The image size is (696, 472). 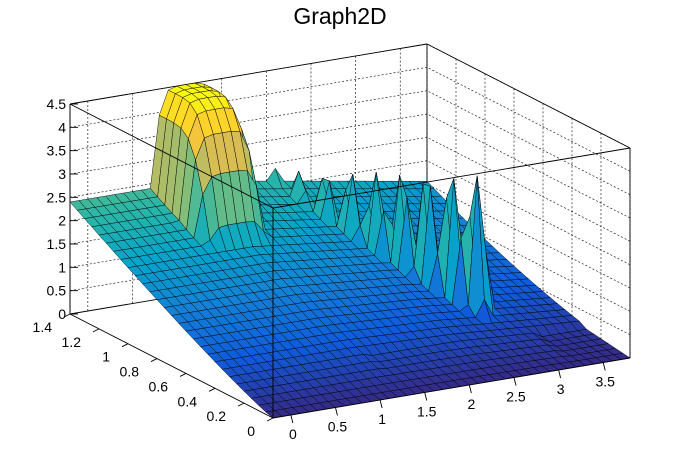 I want to click on y-tick-label: 0.4, so click(x=188, y=401).